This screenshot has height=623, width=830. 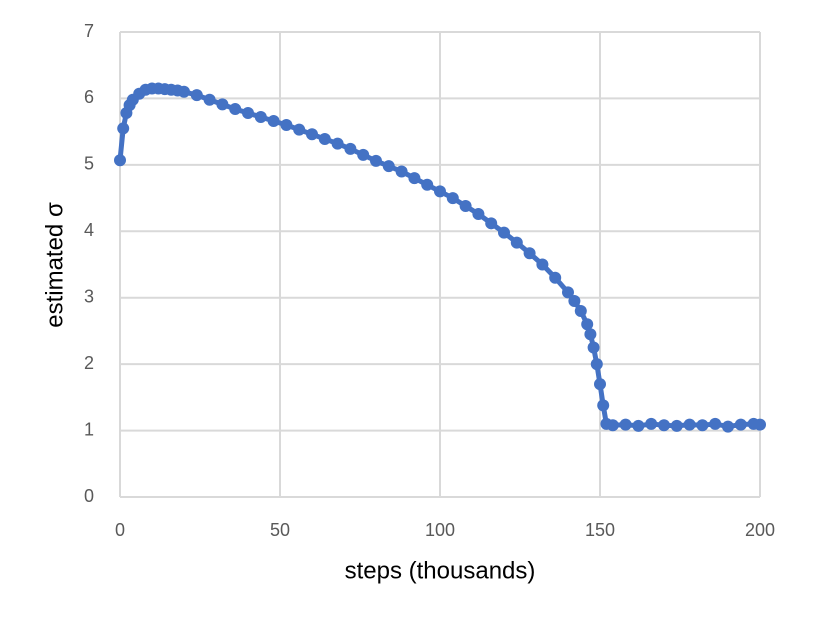 What do you see at coordinates (89, 429) in the screenshot?
I see `y-tick-label: 1` at bounding box center [89, 429].